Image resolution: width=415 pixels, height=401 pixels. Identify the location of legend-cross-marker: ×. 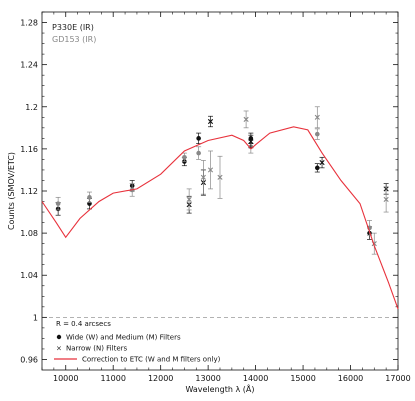
(59, 349).